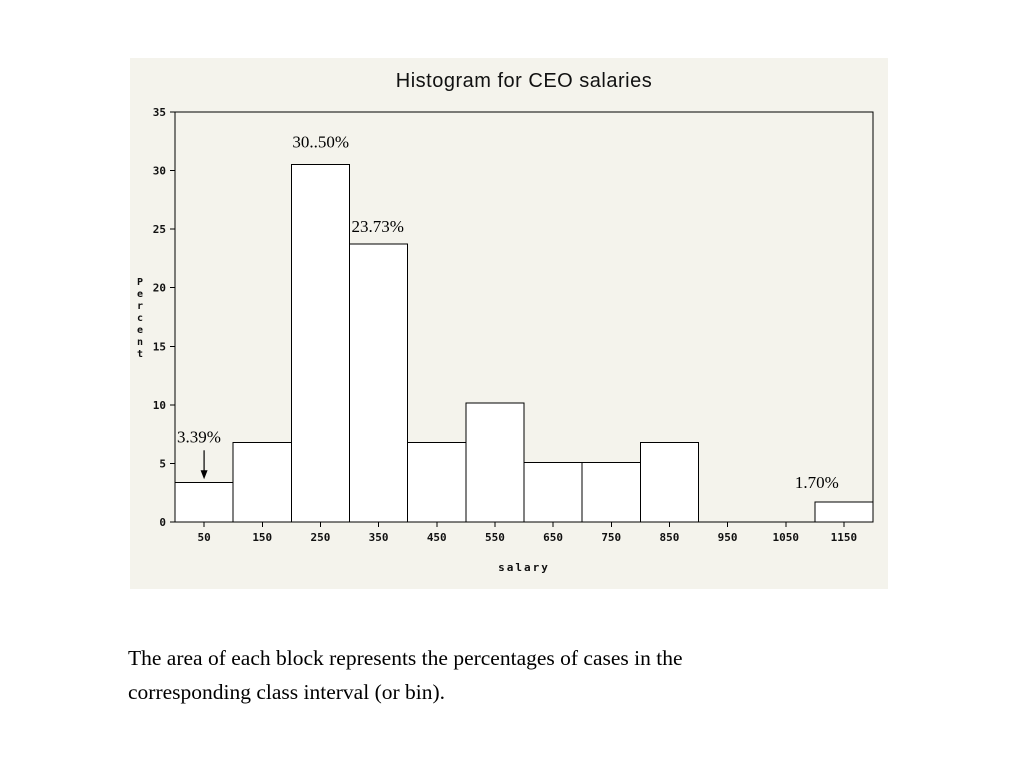 This screenshot has width=1024, height=768. Describe the element at coordinates (159, 229) in the screenshot. I see `y-tick-label: 25` at that location.